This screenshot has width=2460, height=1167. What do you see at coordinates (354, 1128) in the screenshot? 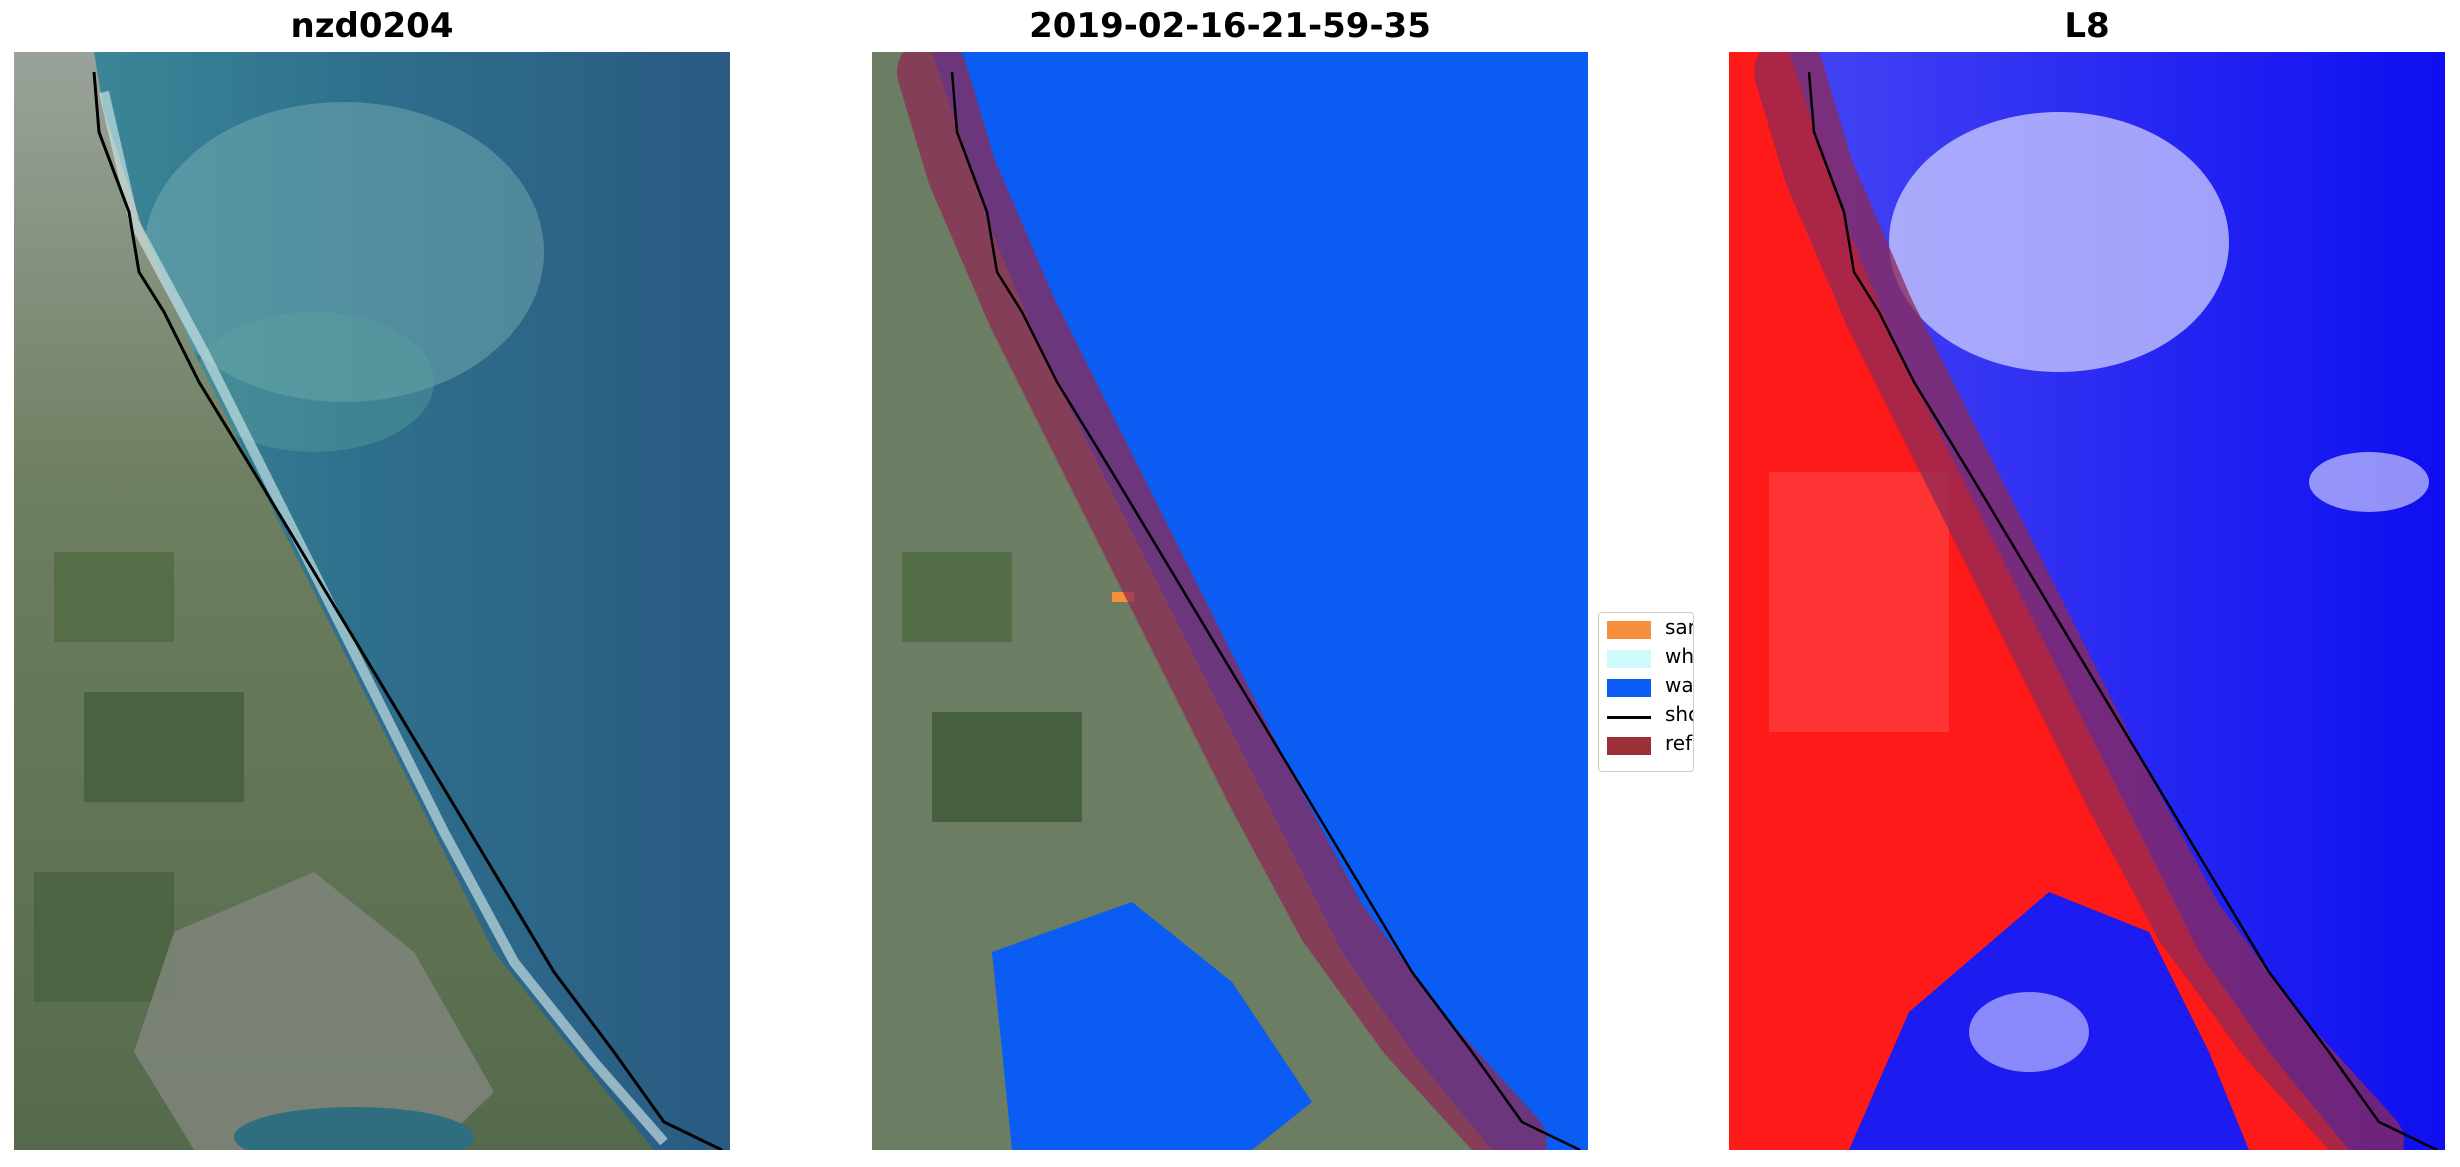
I see `estuary-channel` at bounding box center [354, 1128].